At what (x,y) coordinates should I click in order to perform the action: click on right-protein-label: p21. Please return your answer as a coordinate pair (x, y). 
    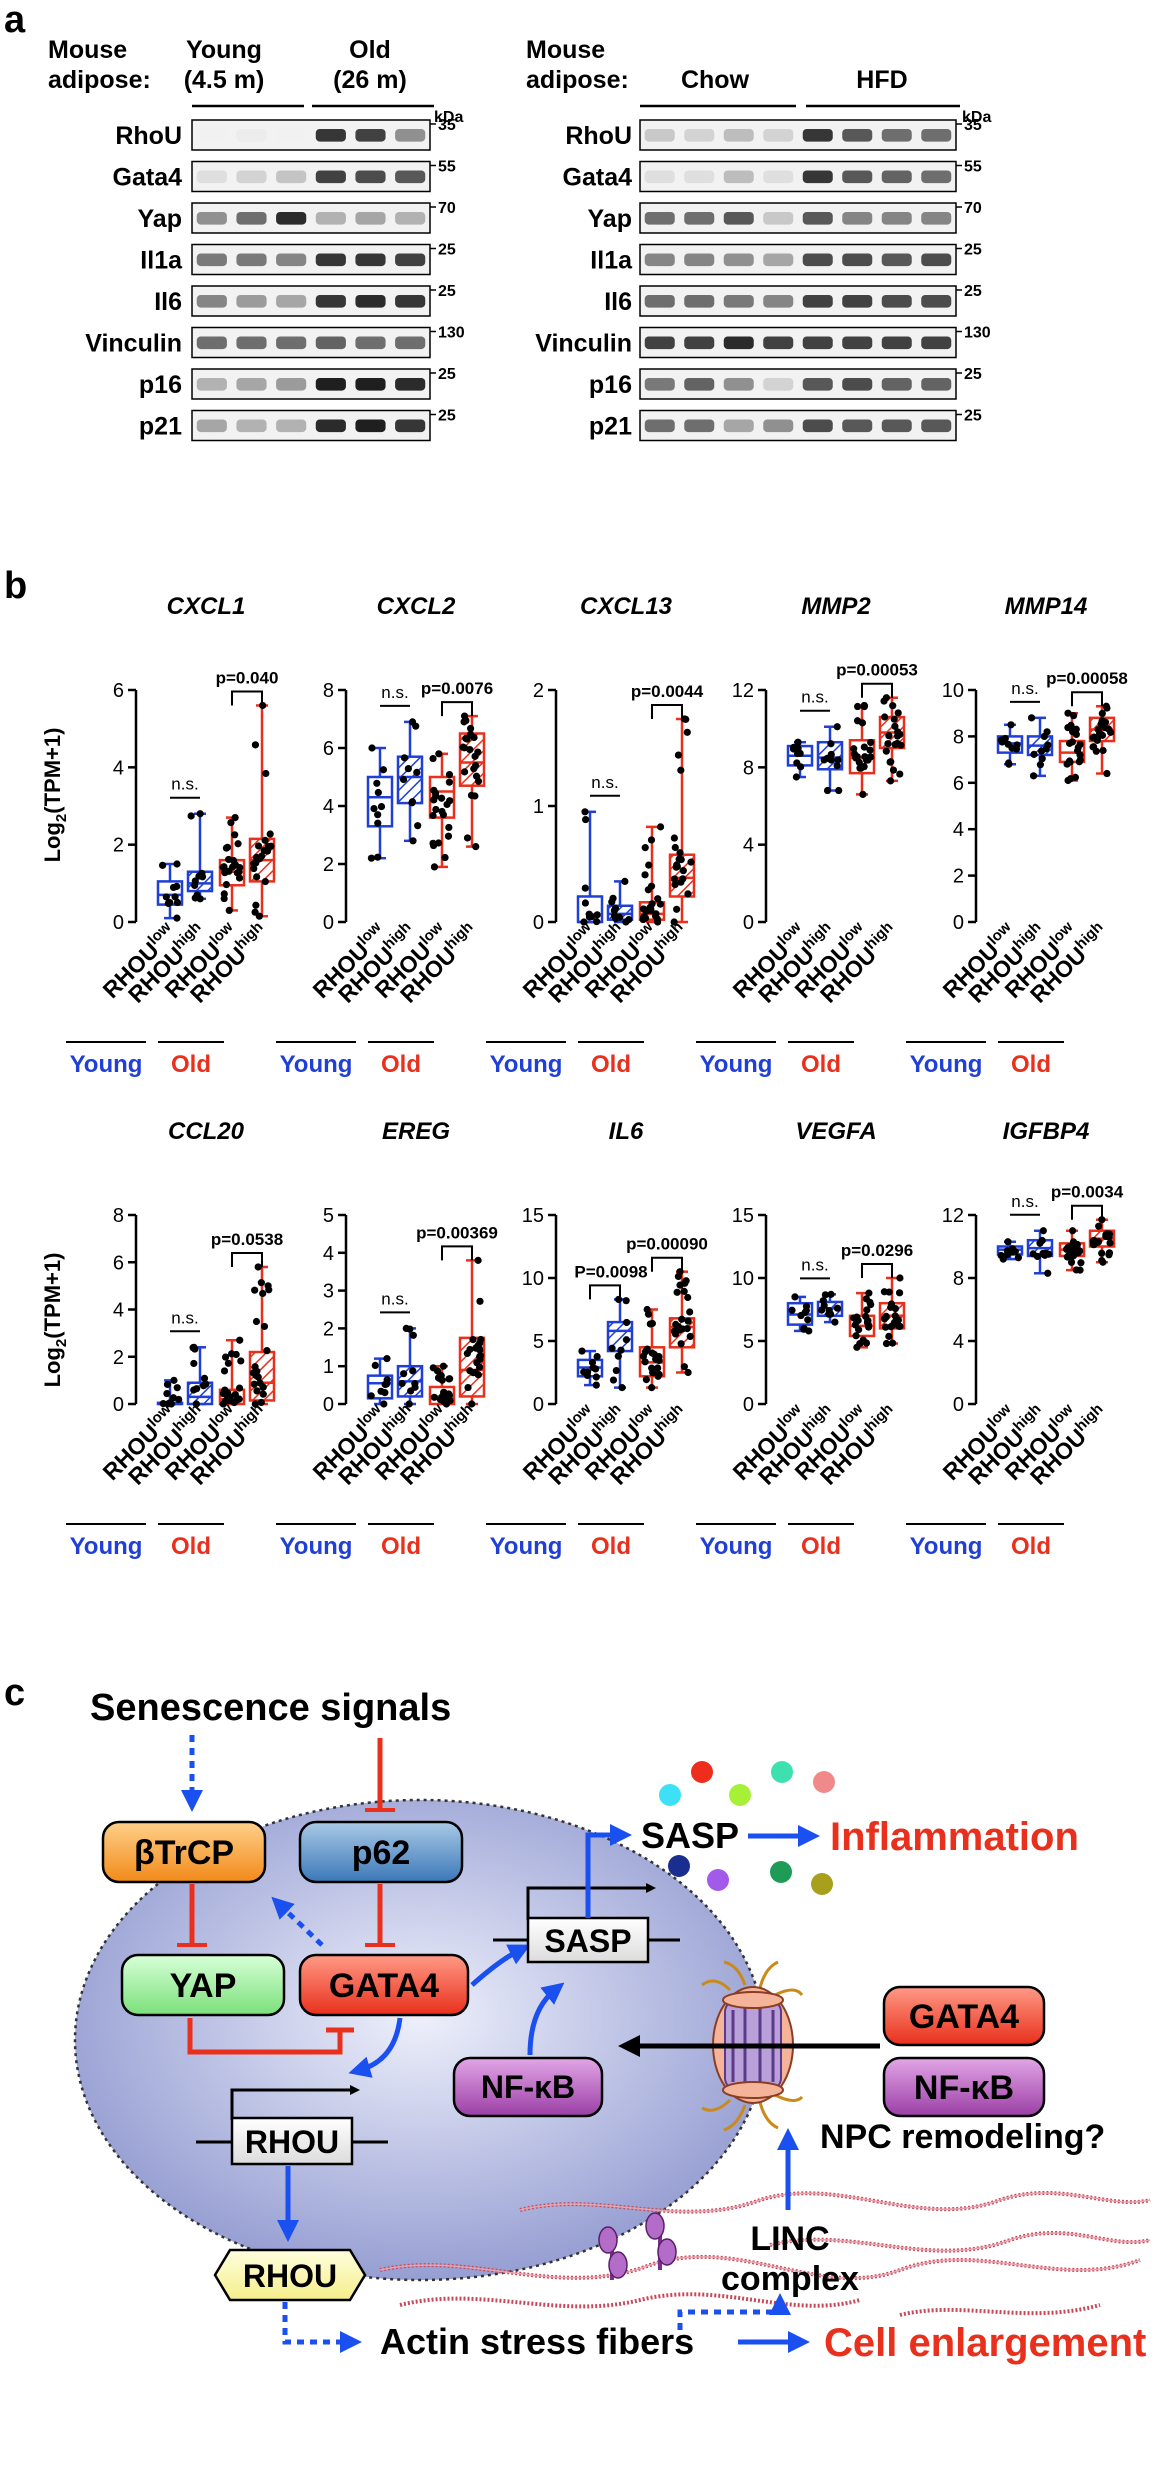
    Looking at the image, I should click on (610, 427).